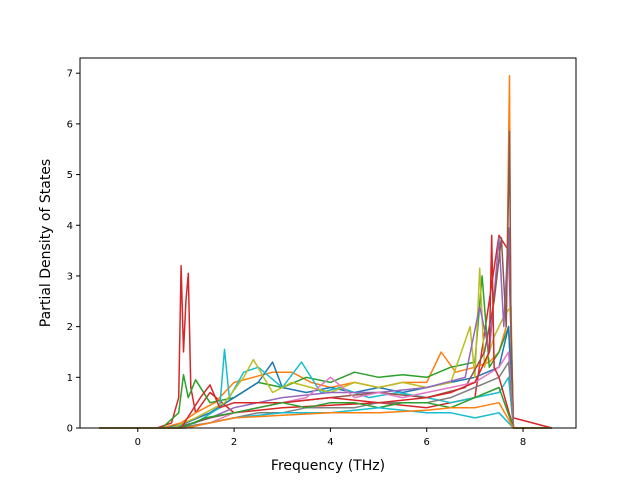 The width and height of the screenshot is (640, 480). Describe the element at coordinates (73, 252) in the screenshot. I see `y-axis-ticks: 0 1 2 3 4 5 6 7` at that location.